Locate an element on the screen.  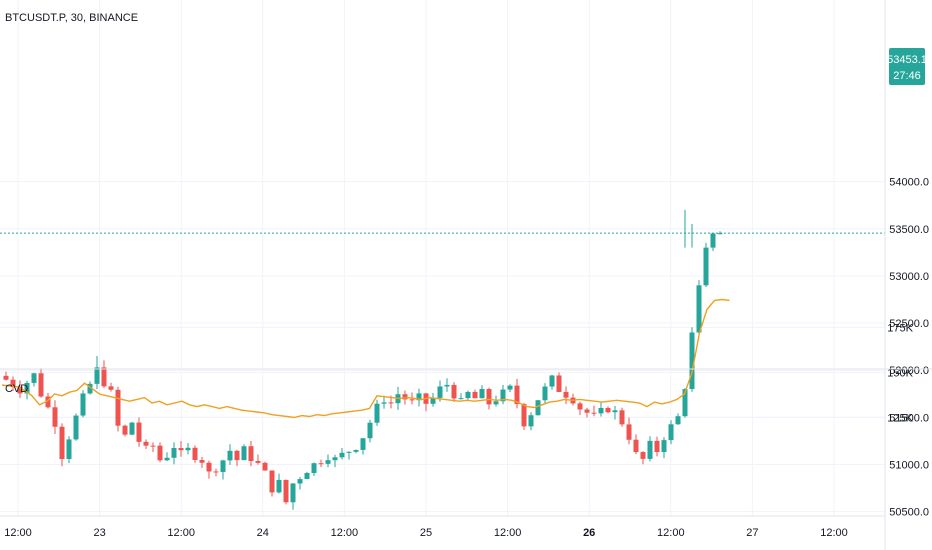
price-tick-label: 53000.0 is located at coordinates (909, 277).